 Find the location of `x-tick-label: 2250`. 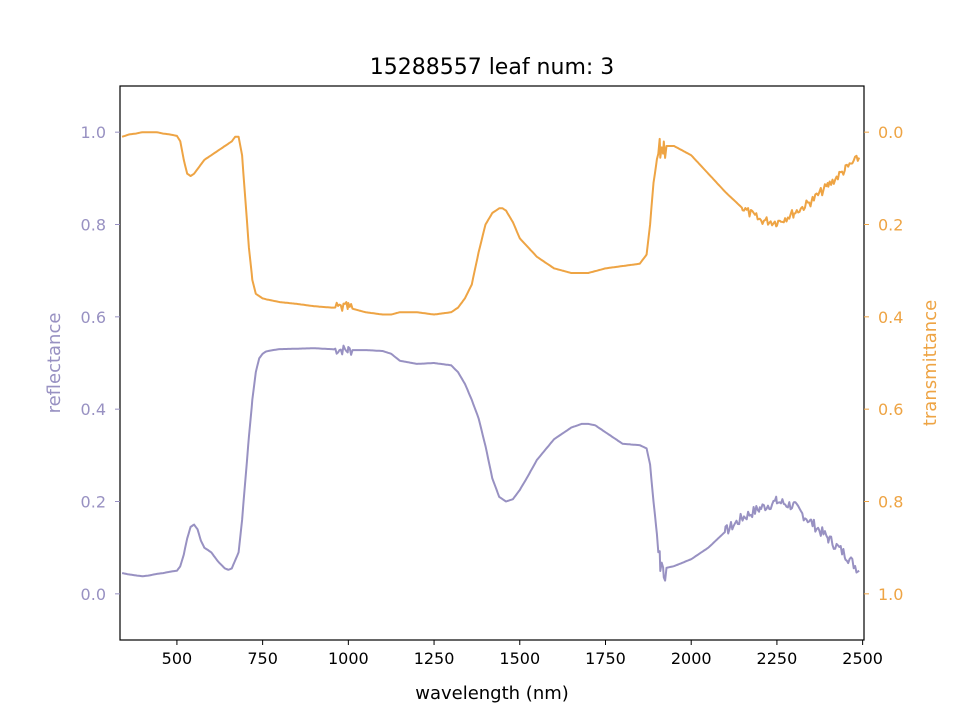

x-tick-label: 2250 is located at coordinates (777, 658).